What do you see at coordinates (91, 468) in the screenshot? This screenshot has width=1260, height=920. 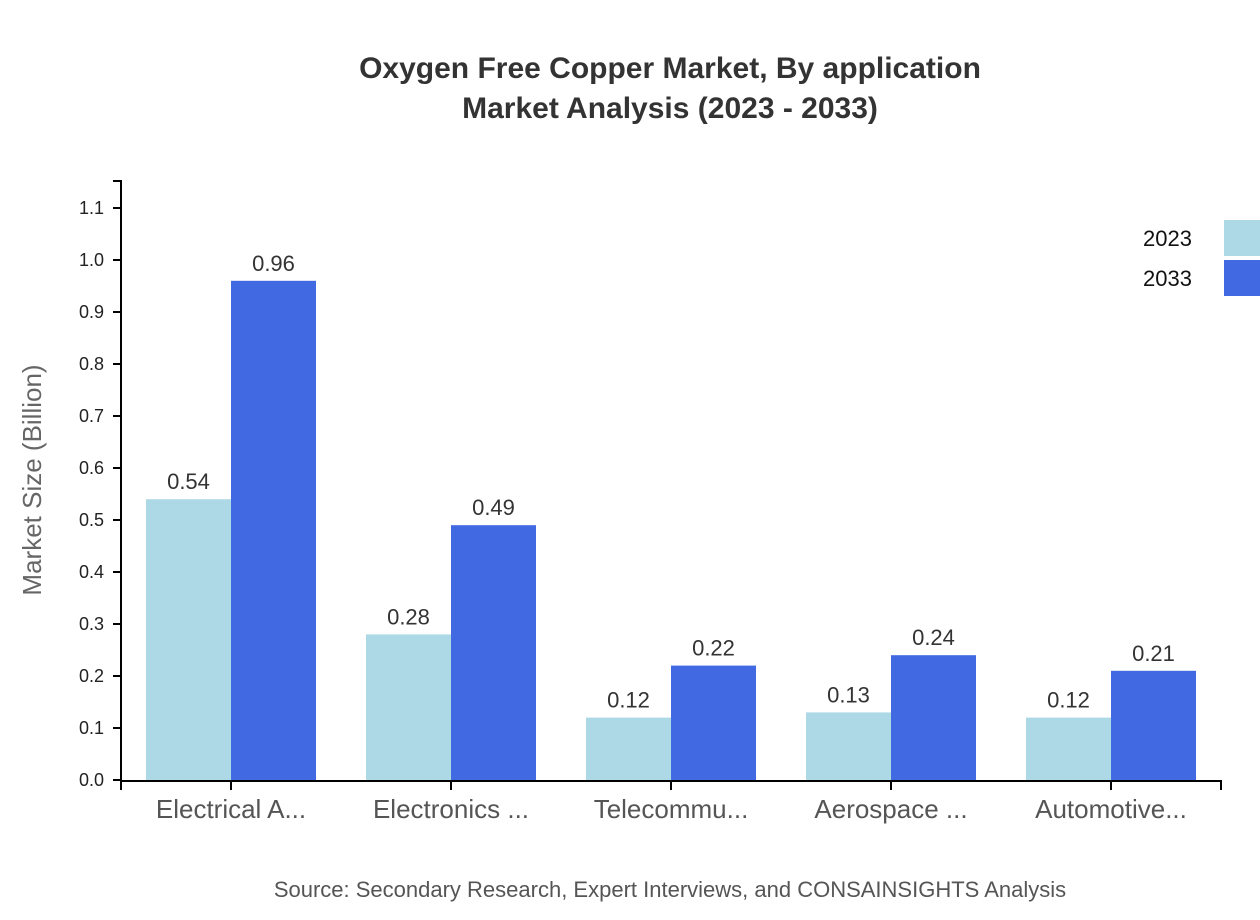 I see `y-tick-label: 0.6` at bounding box center [91, 468].